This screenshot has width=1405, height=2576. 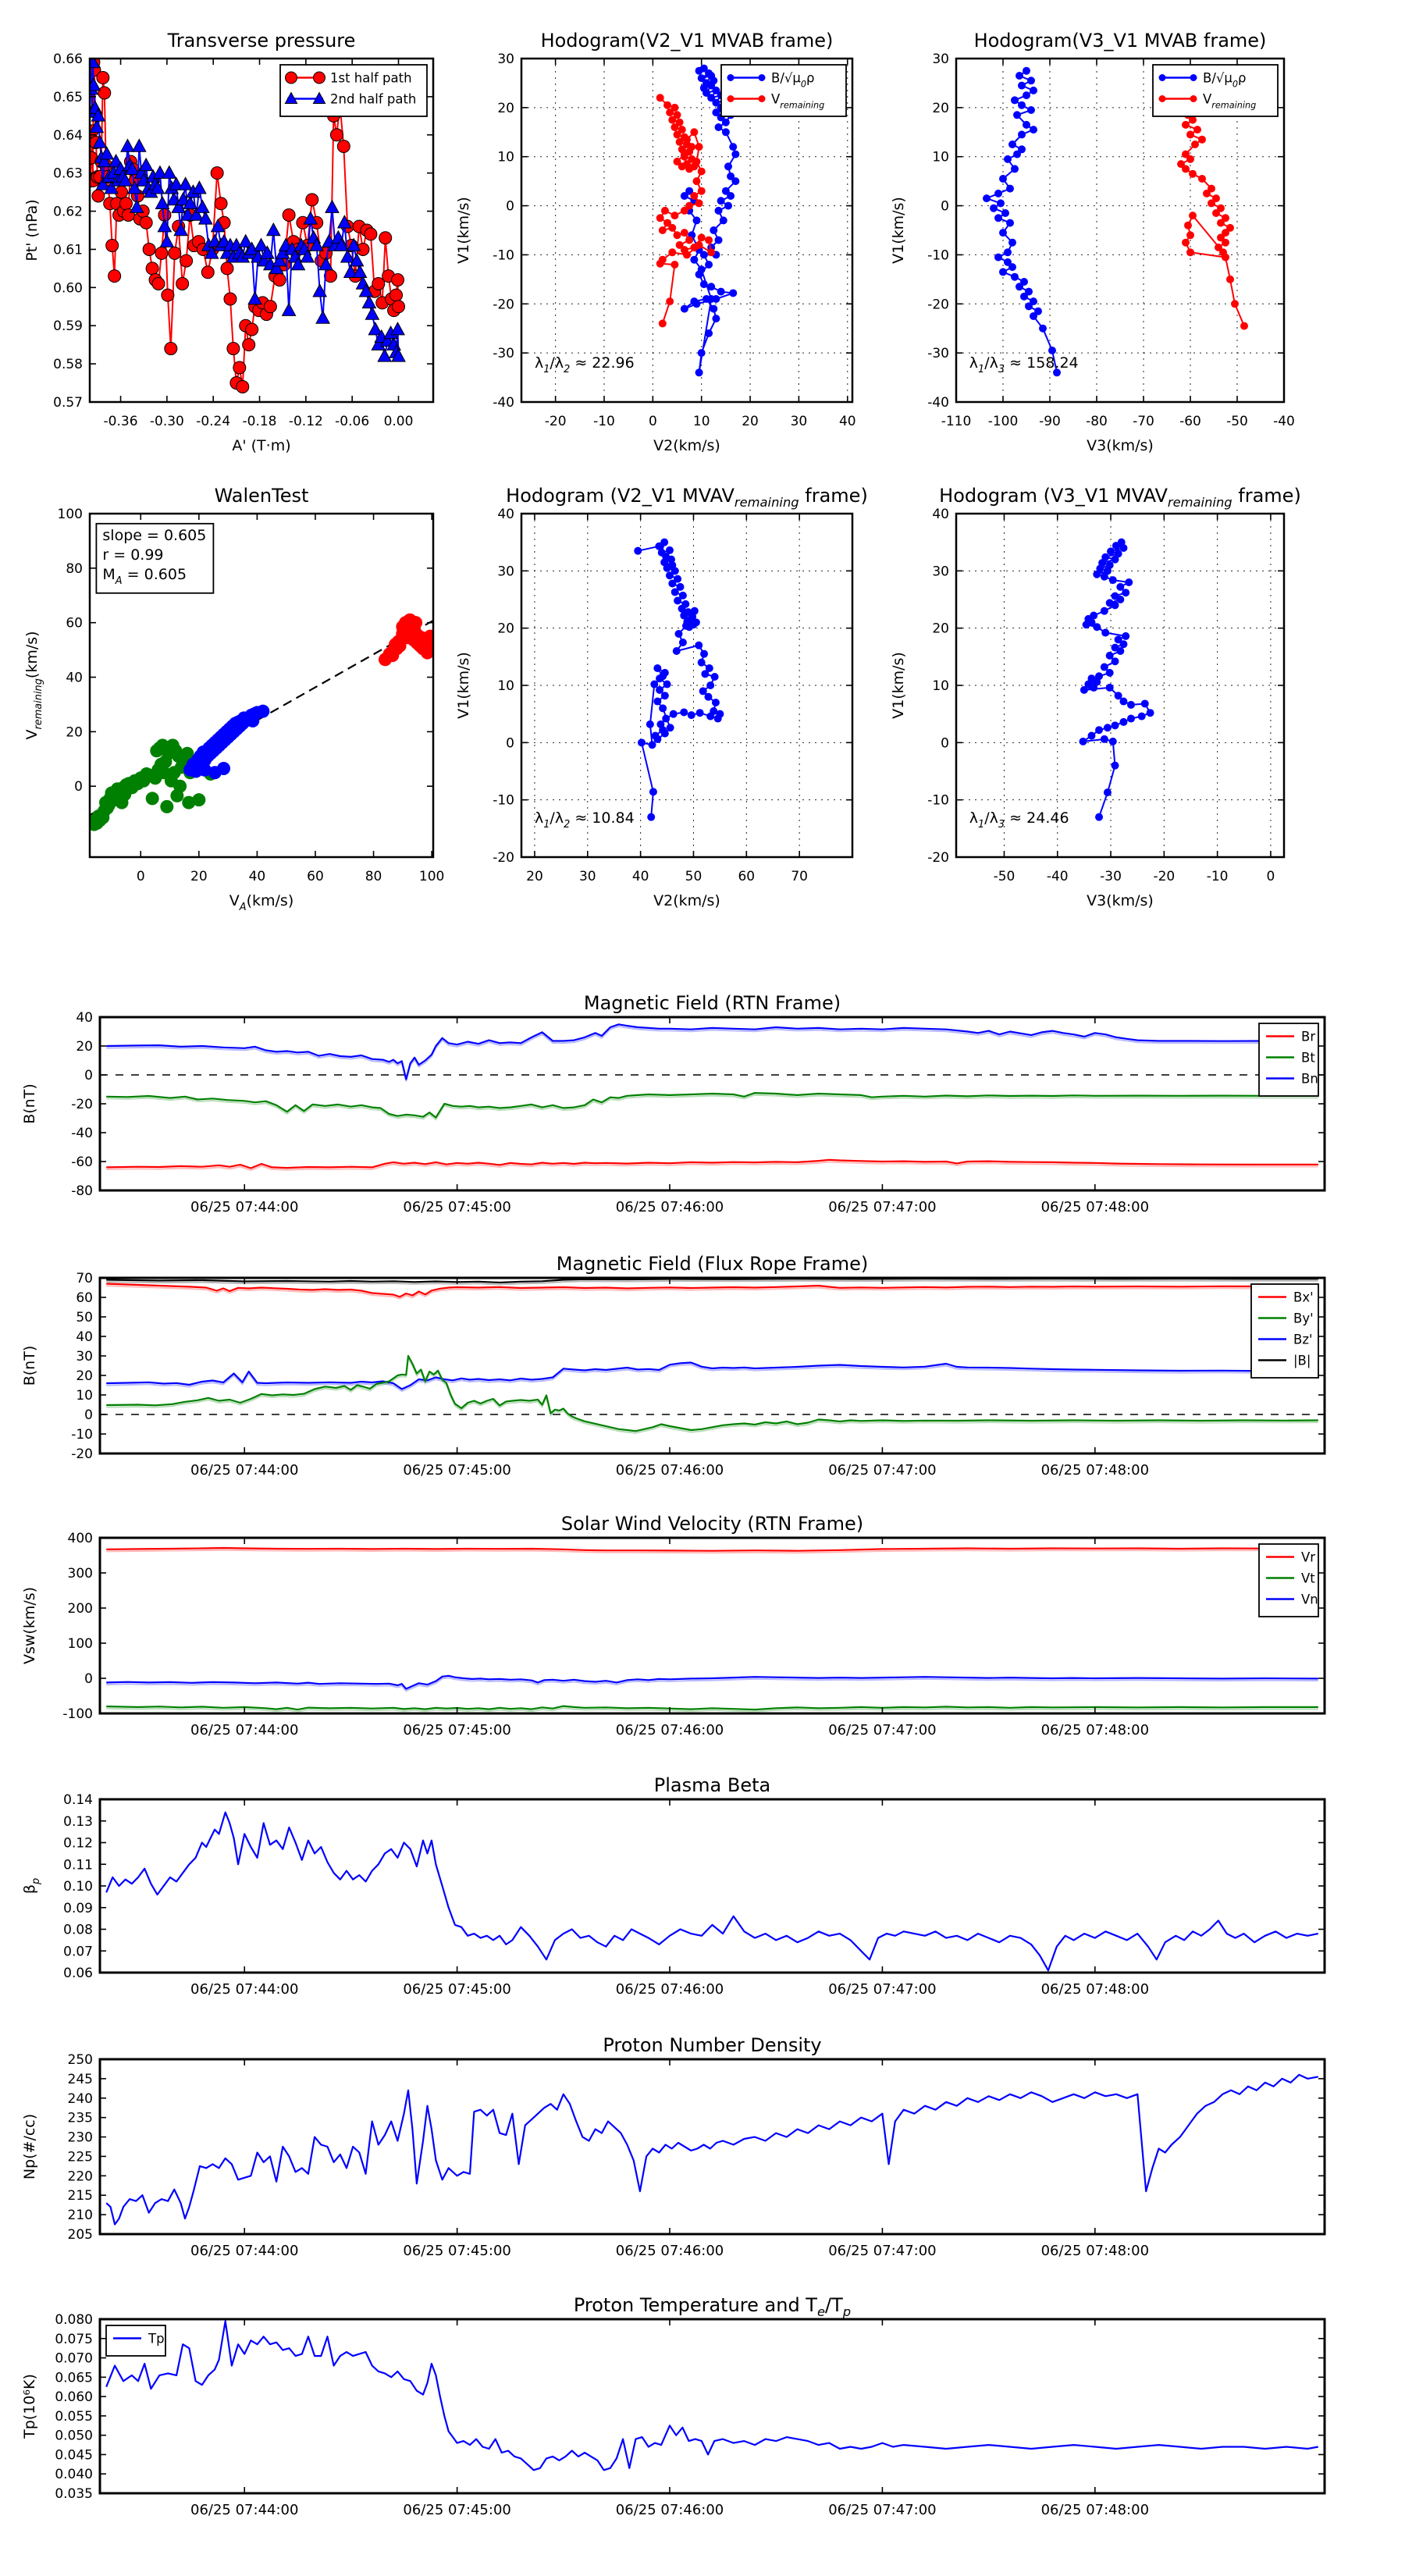 I want to click on solar-wind-velocity-ytick: 400, so click(x=81, y=1538).